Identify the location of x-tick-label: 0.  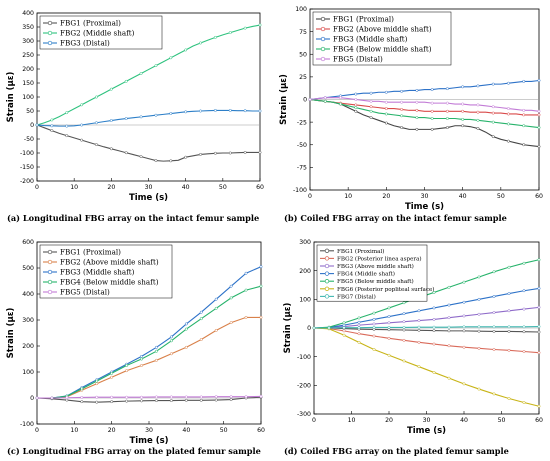
(310, 196).